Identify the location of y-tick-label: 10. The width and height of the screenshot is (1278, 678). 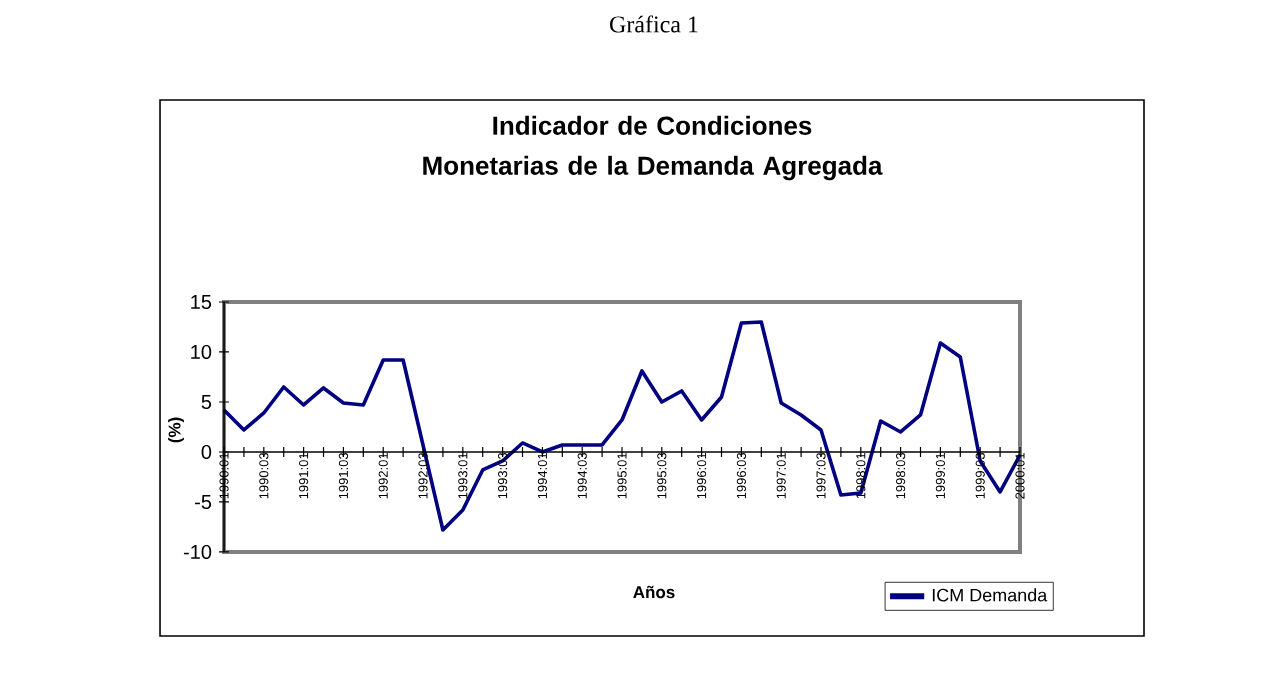
(201, 352).